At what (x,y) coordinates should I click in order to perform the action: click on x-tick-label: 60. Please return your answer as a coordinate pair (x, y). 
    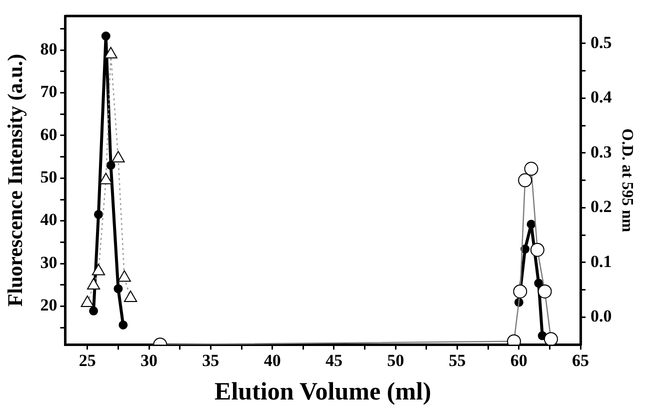
    Looking at the image, I should click on (519, 360).